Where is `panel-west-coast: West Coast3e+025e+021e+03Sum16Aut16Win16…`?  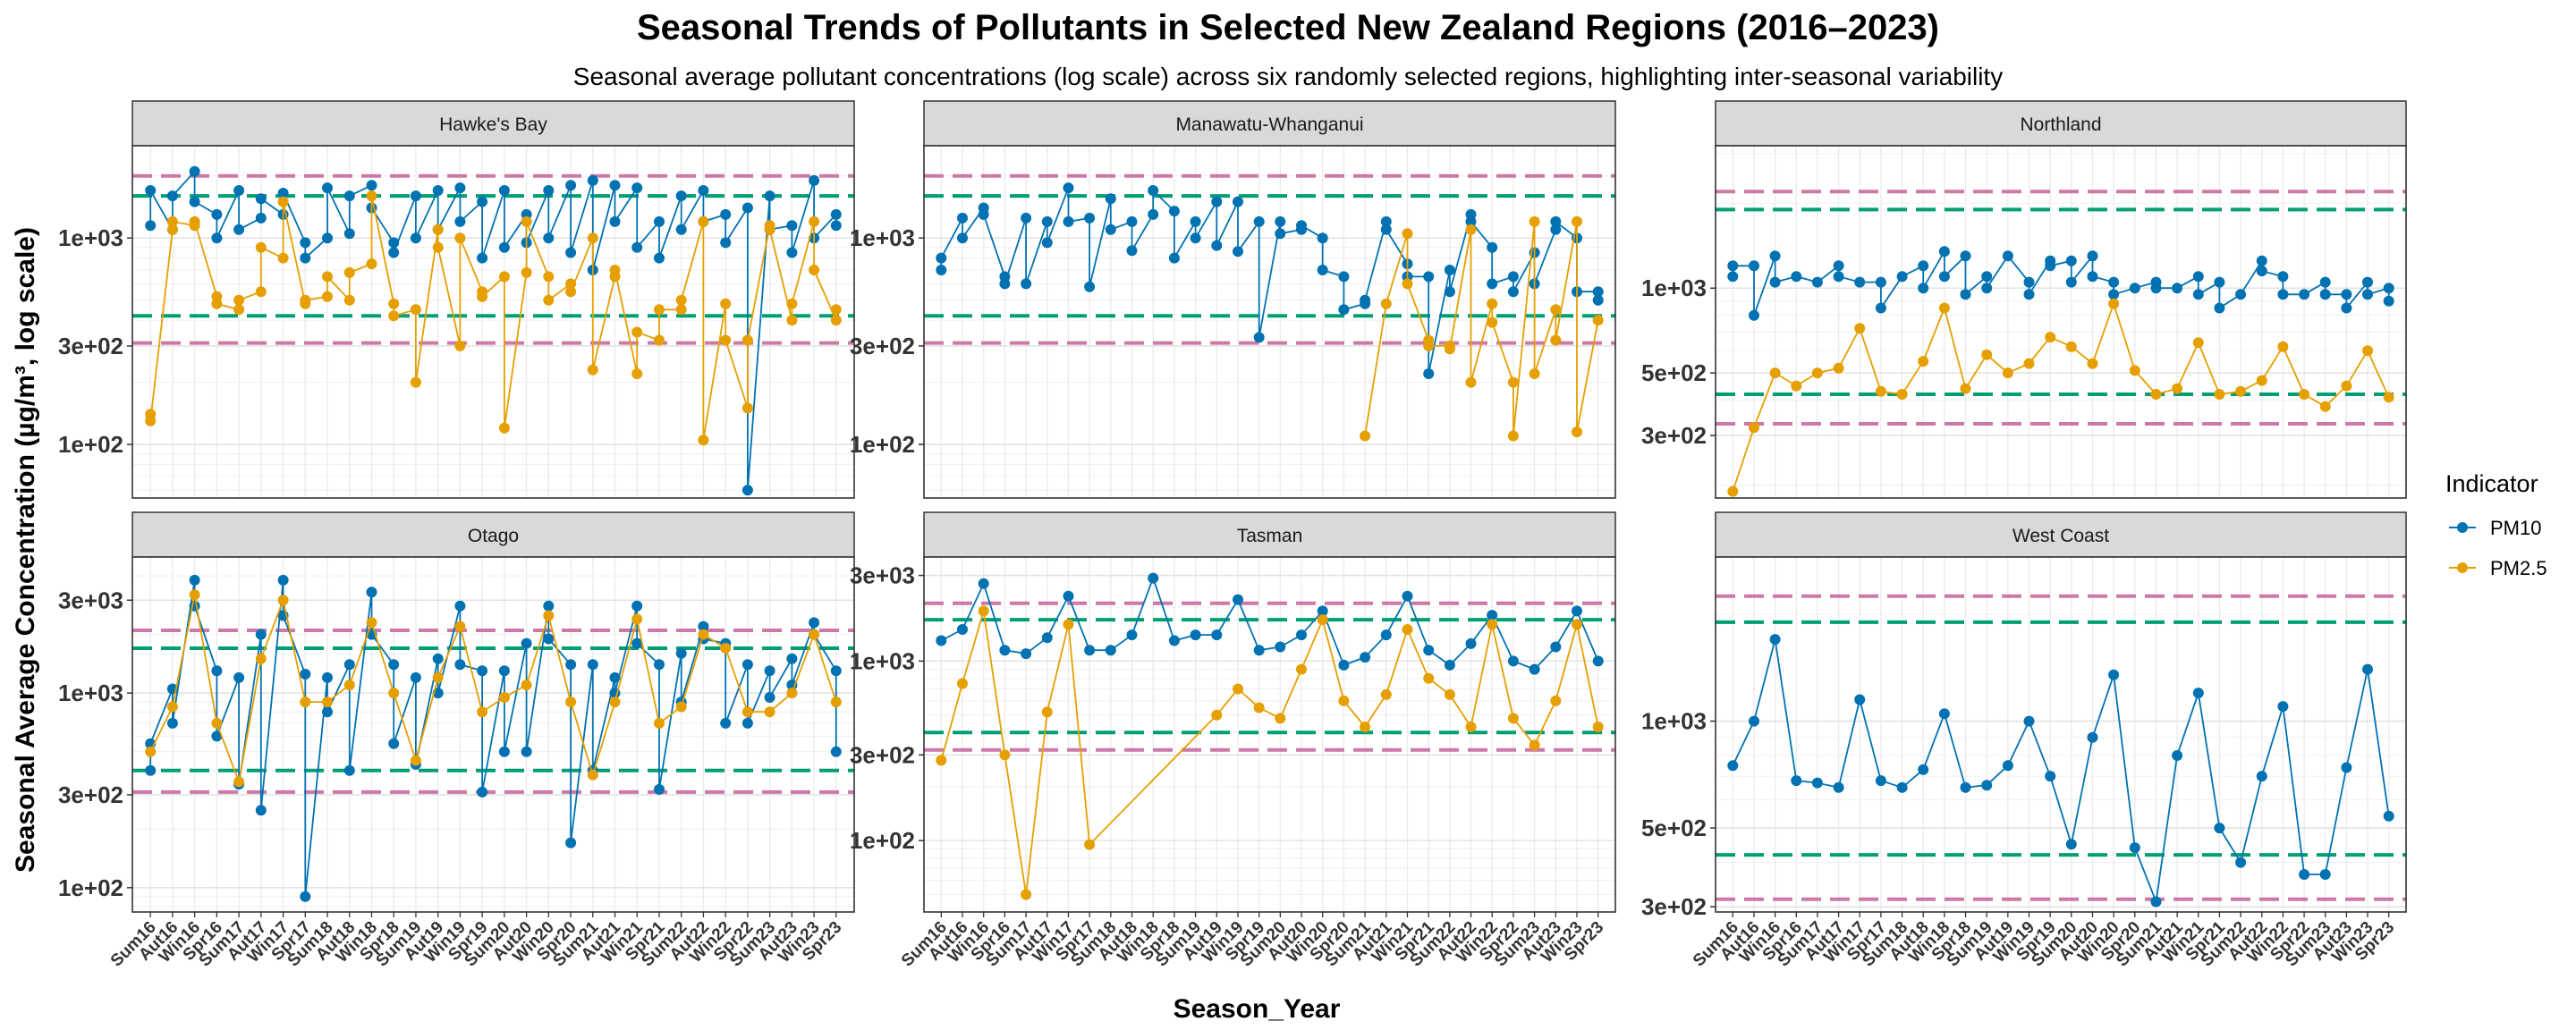
panel-west-coast: West Coast3e+025e+021e+03Sum16Aut16Win16… is located at coordinates (2024, 741).